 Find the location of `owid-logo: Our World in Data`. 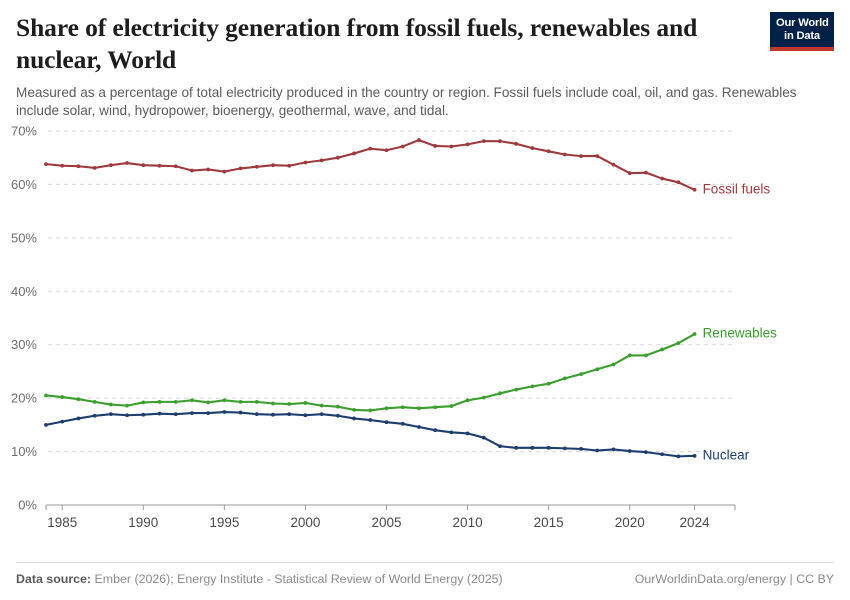

owid-logo: Our World in Data is located at coordinates (802, 31).